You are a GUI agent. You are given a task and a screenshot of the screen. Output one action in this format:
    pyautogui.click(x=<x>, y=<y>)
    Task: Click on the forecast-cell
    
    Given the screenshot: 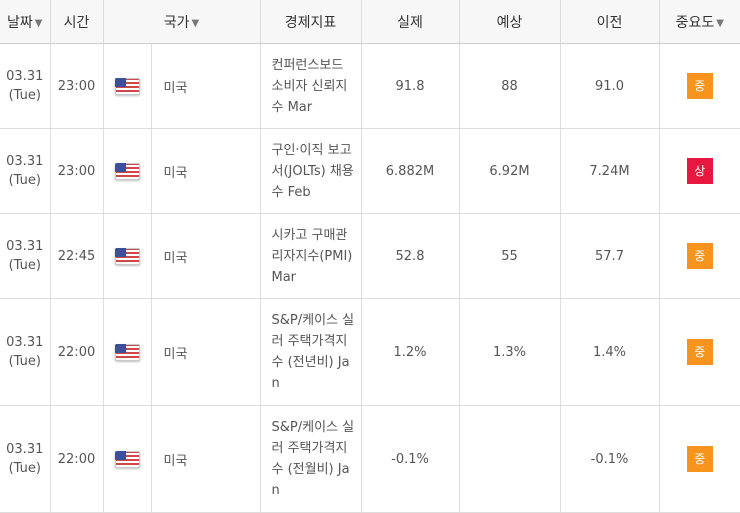 What is the action you would take?
    pyautogui.click(x=510, y=459)
    